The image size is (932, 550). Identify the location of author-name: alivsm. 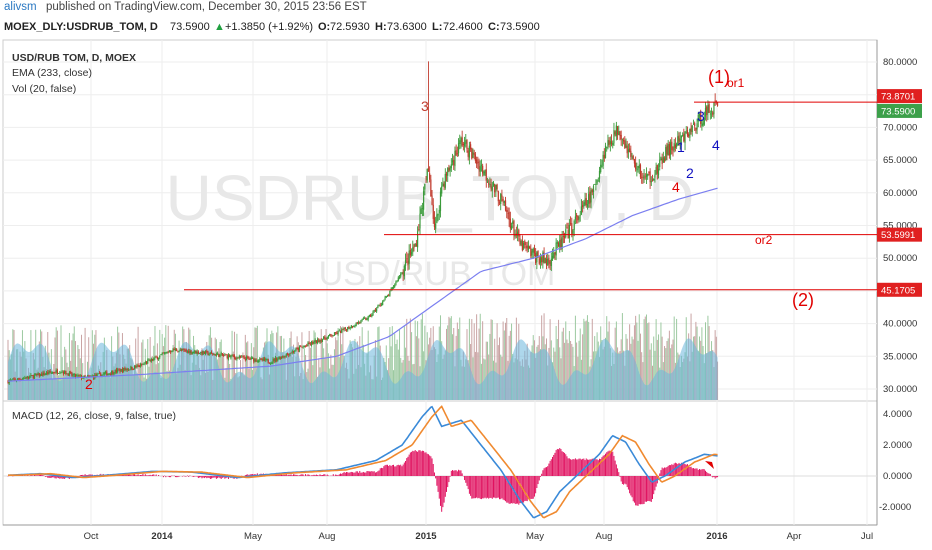
(20, 7).